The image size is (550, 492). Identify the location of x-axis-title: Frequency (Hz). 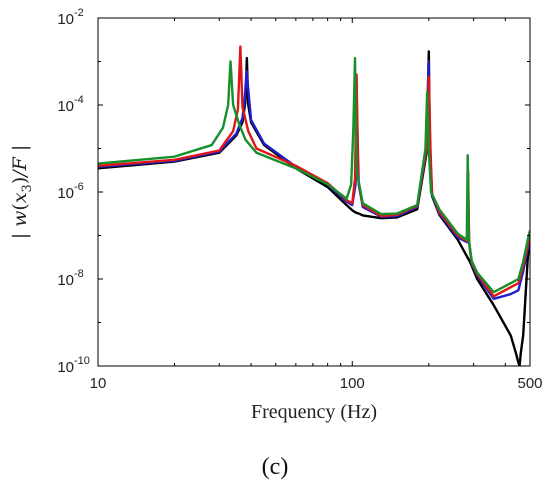
(314, 412).